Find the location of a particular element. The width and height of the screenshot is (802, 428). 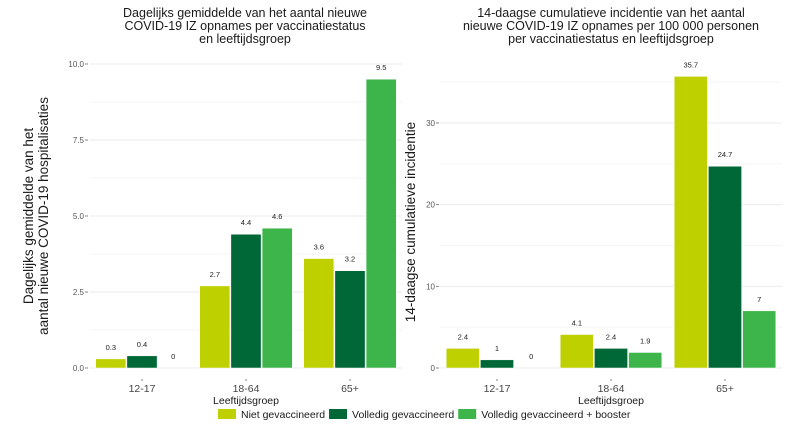

y-tick-label: 20 is located at coordinates (430, 205).